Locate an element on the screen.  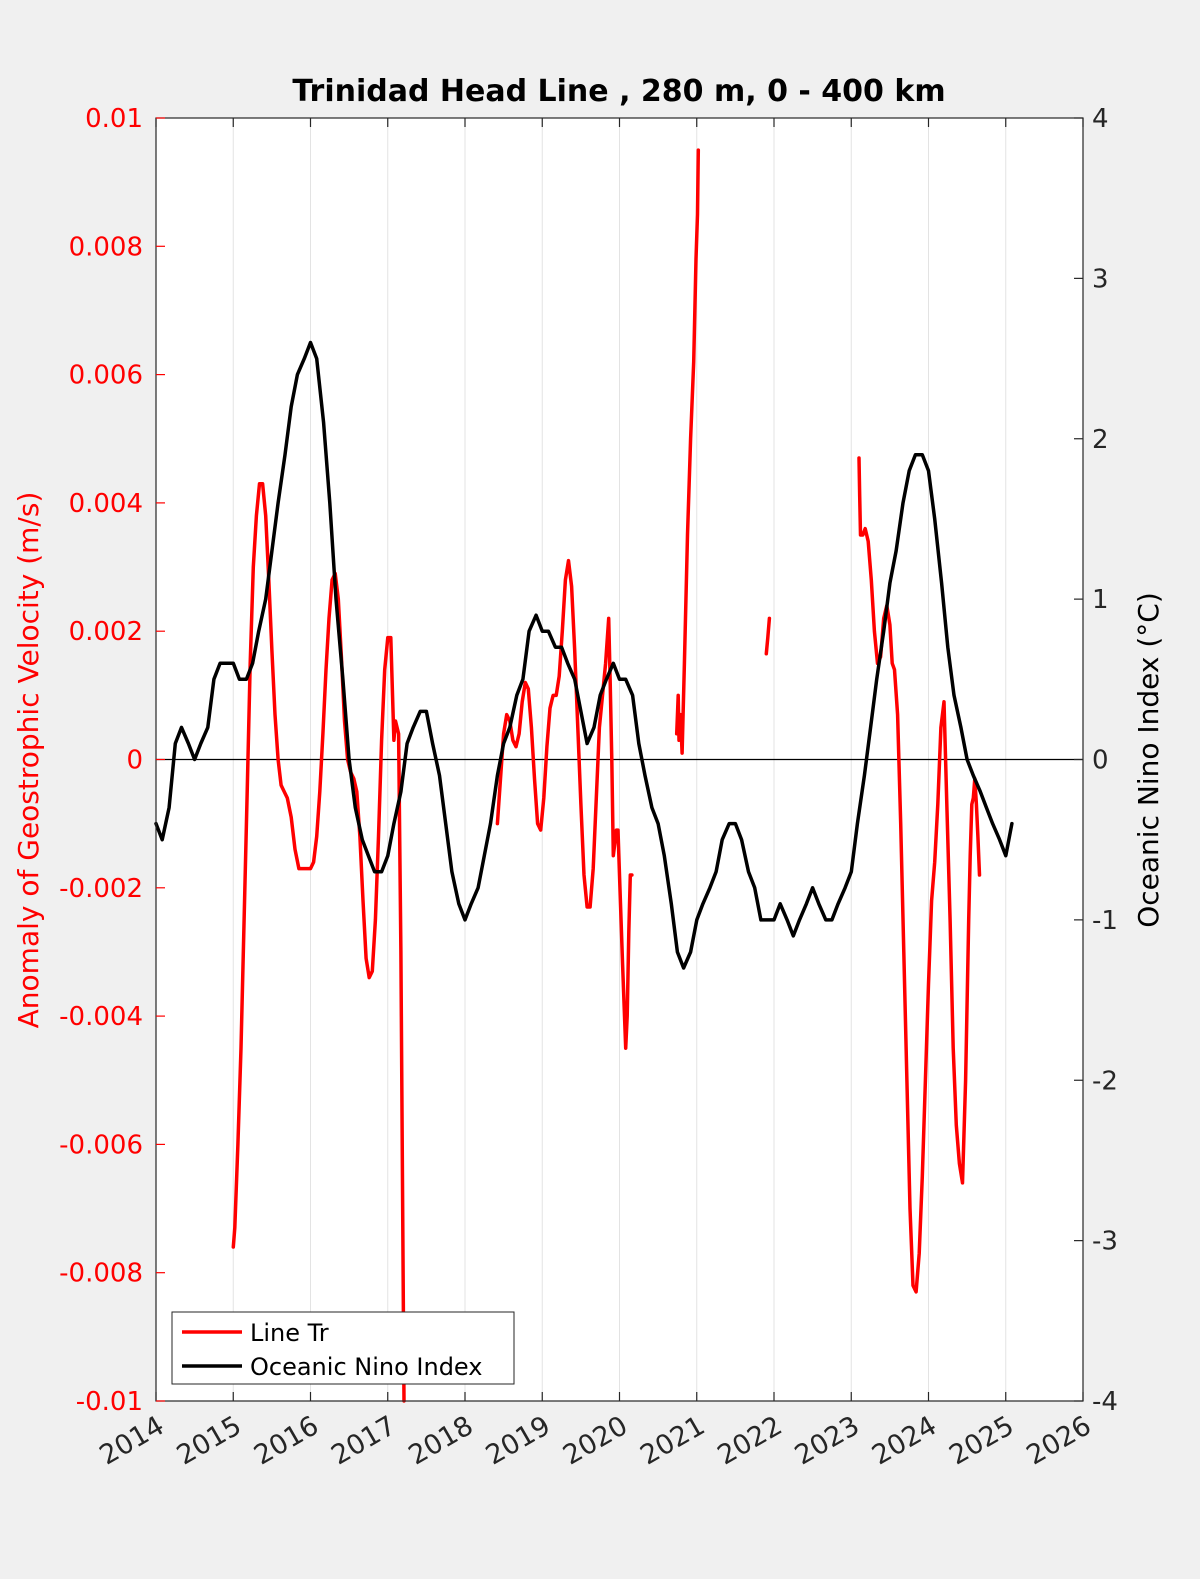
x-tick-label: 2023 is located at coordinates (827, 1440).